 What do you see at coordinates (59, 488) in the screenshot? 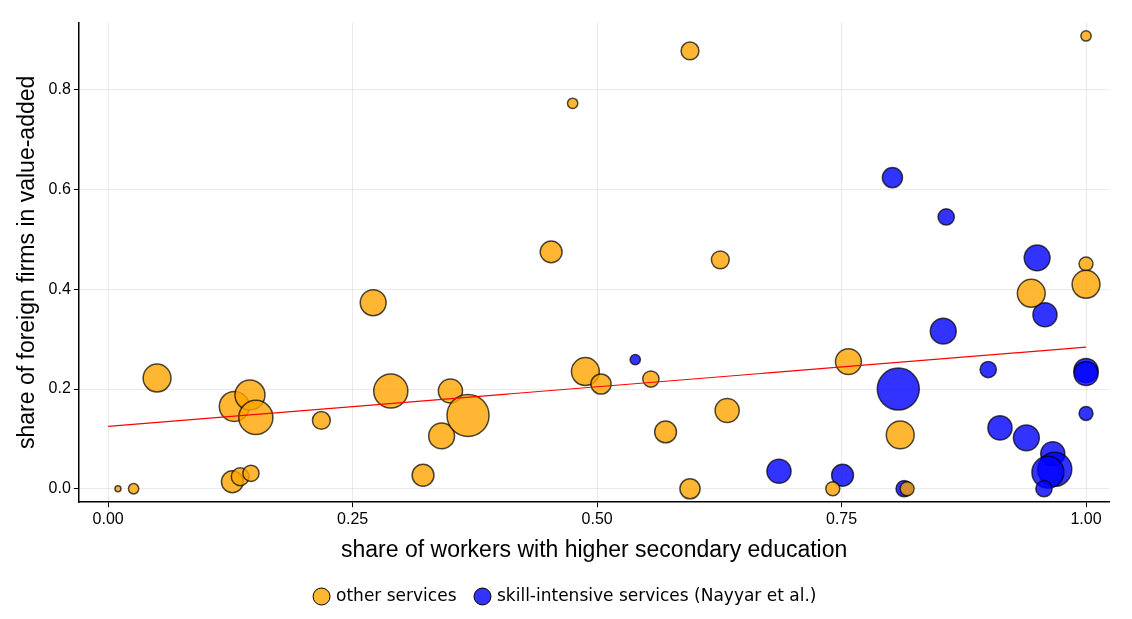
I see `y-tick-label: 0.0` at bounding box center [59, 488].